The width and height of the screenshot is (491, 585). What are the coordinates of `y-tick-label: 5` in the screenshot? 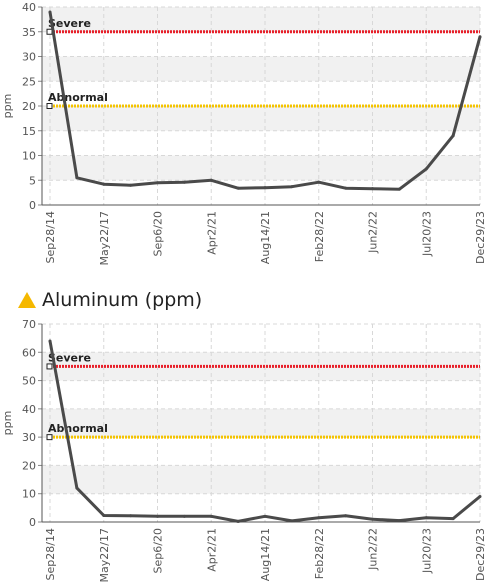 It's located at (32, 180).